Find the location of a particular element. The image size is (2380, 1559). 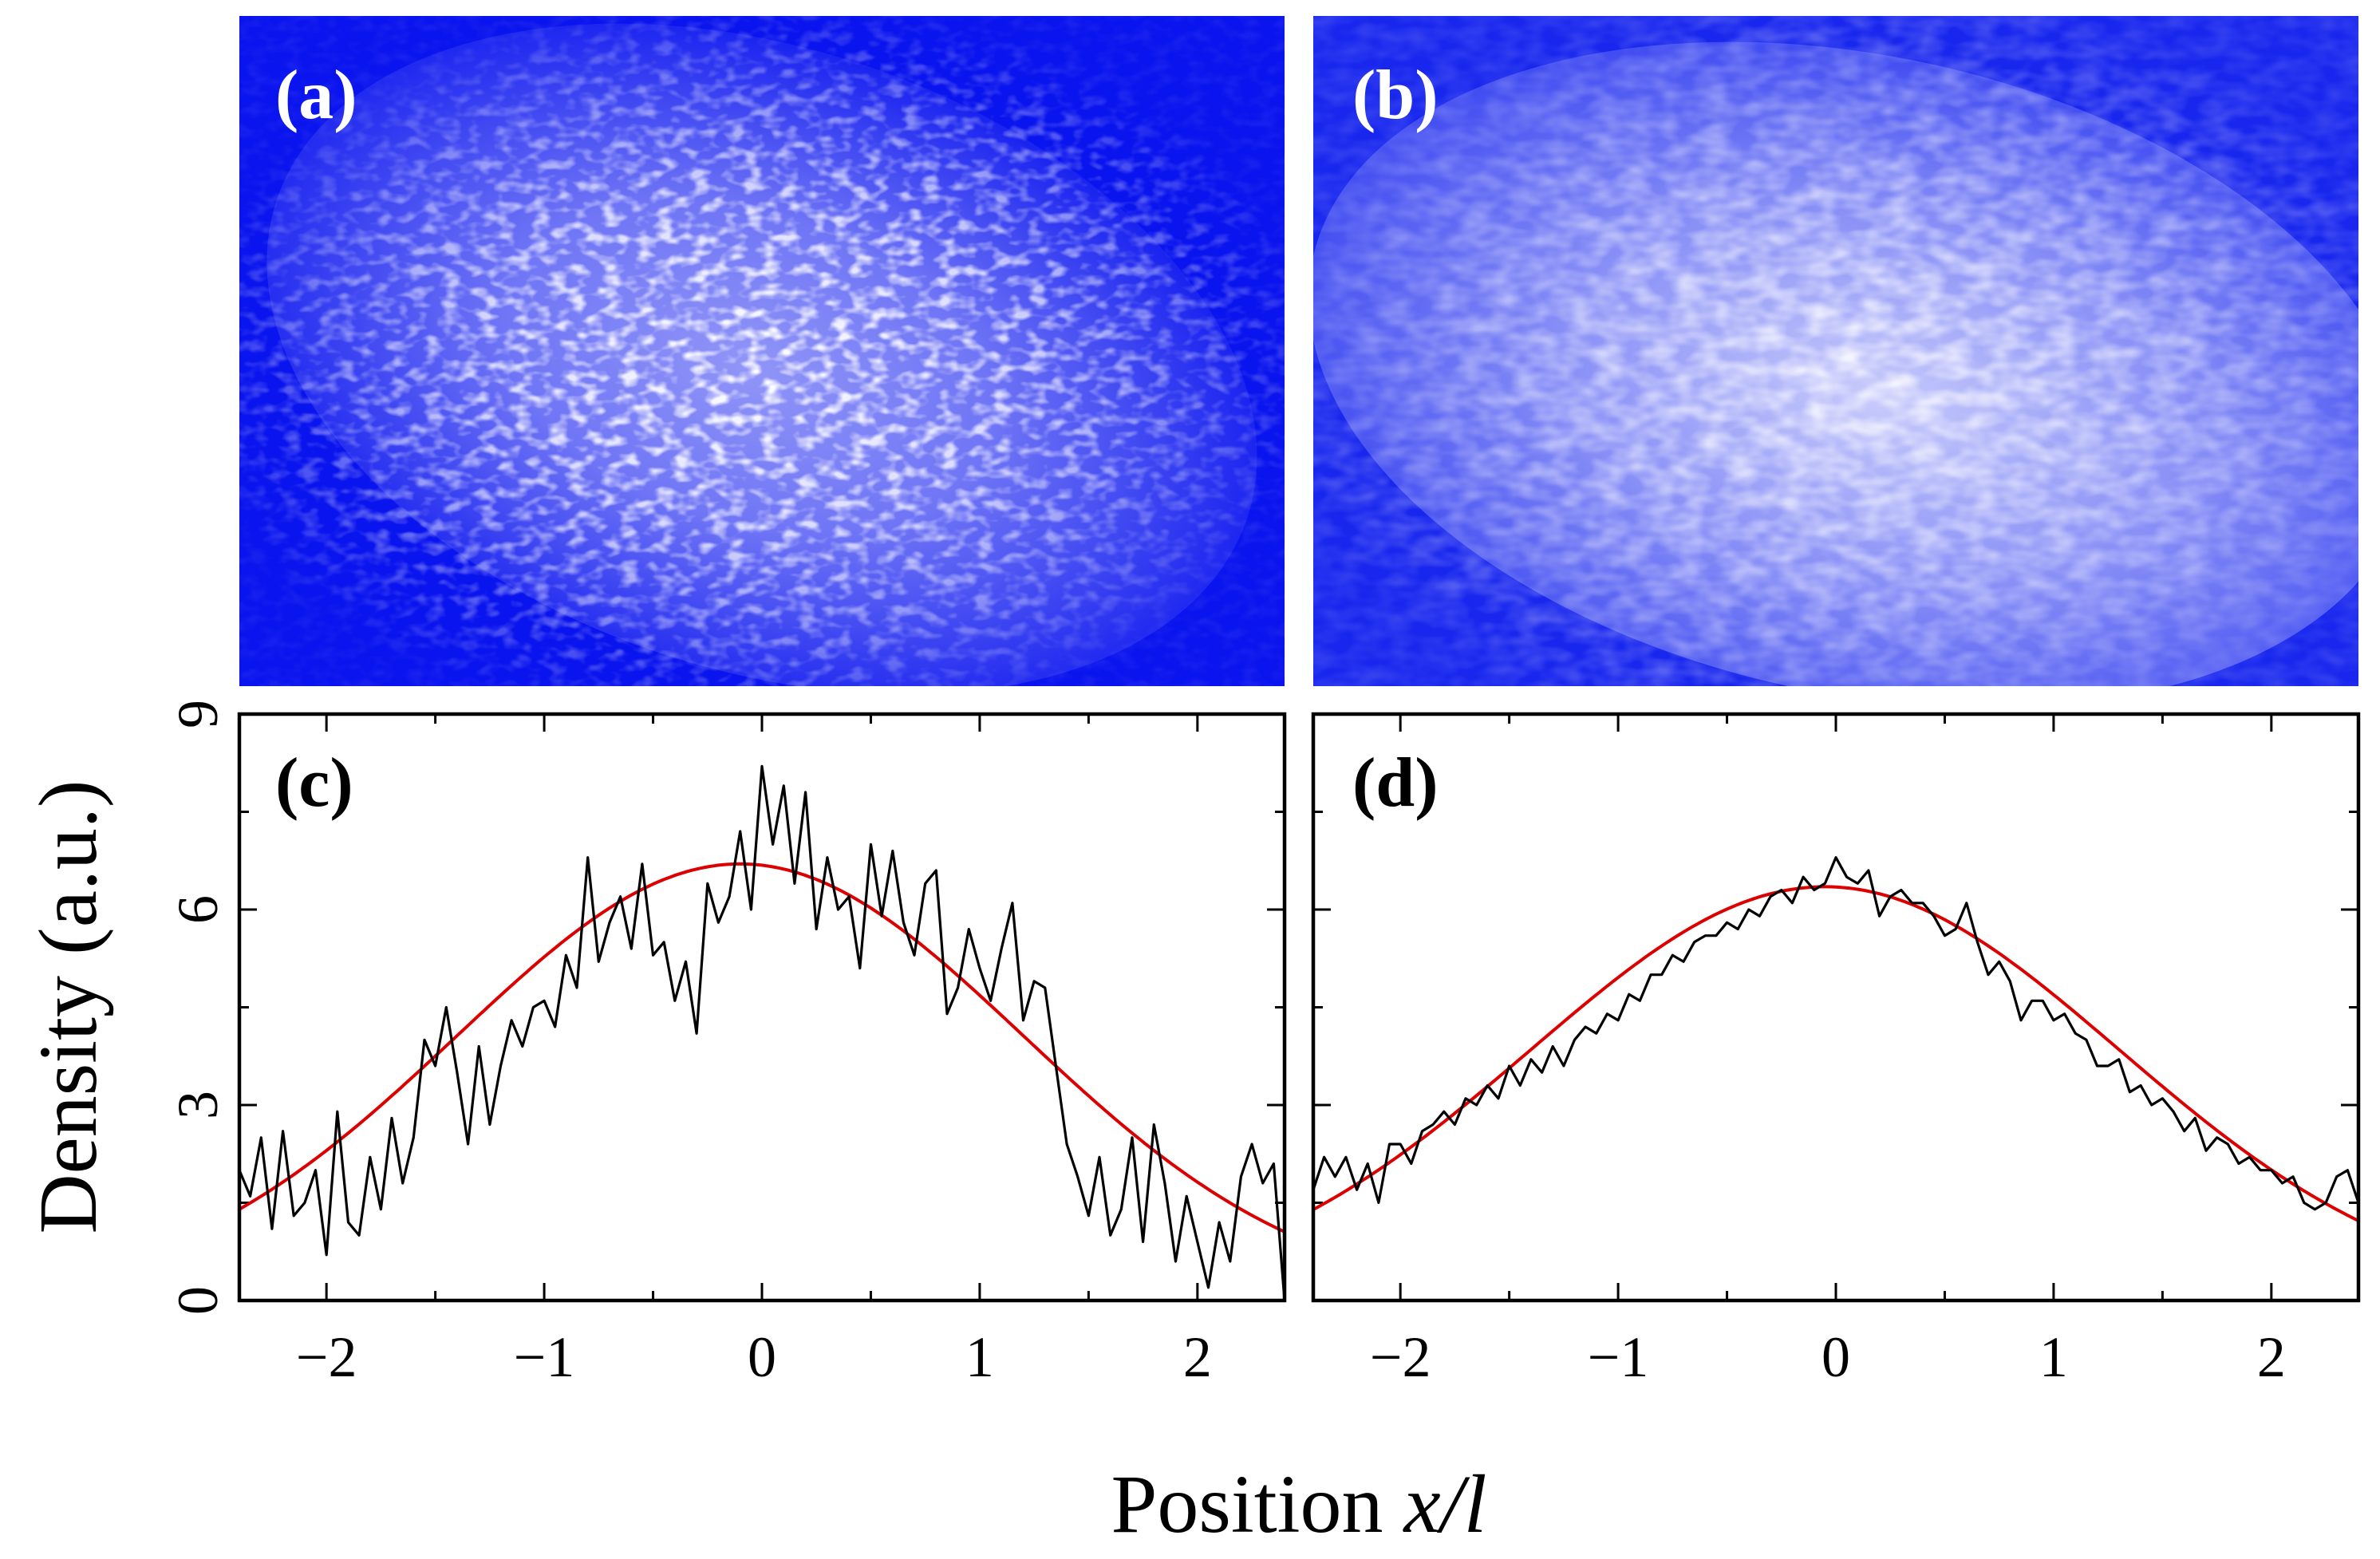

plot-d-fit-curve is located at coordinates (1835, 1054).